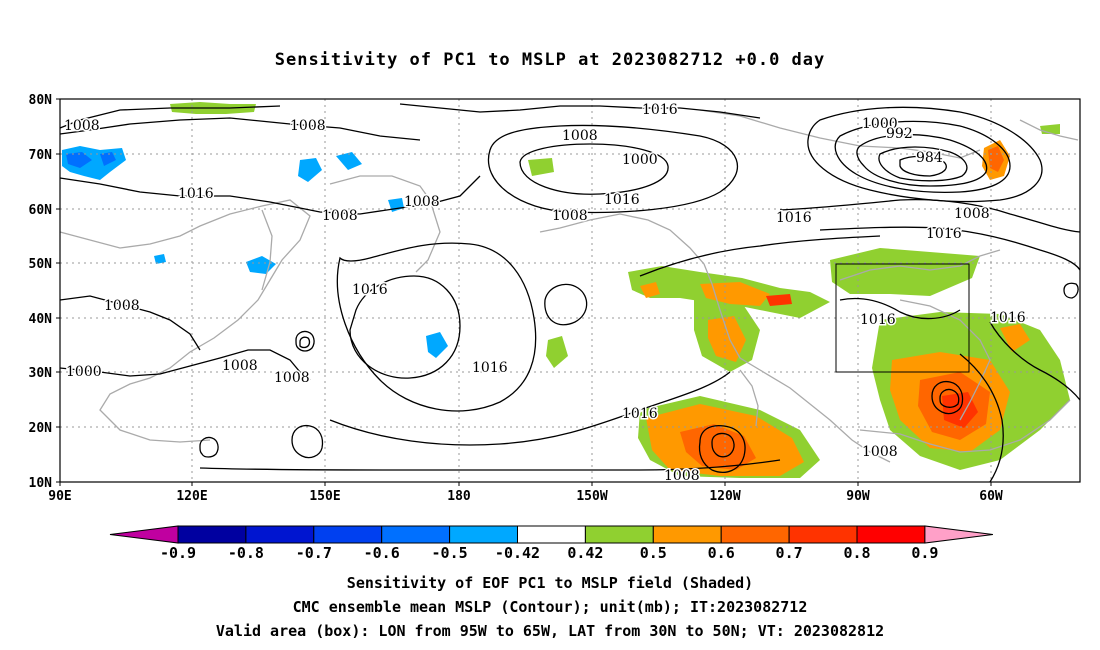 The height and width of the screenshot is (650, 1100). What do you see at coordinates (41, 155) in the screenshot?
I see `lat-label: 70N` at bounding box center [41, 155].